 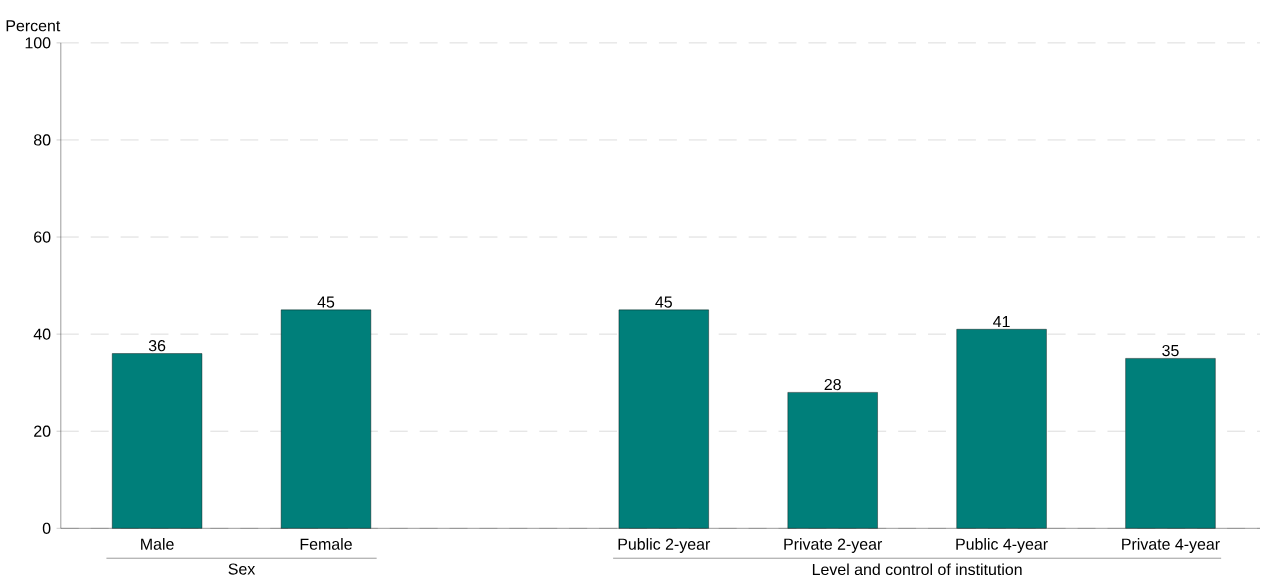 What do you see at coordinates (832, 384) in the screenshot?
I see `data-label: 28` at bounding box center [832, 384].